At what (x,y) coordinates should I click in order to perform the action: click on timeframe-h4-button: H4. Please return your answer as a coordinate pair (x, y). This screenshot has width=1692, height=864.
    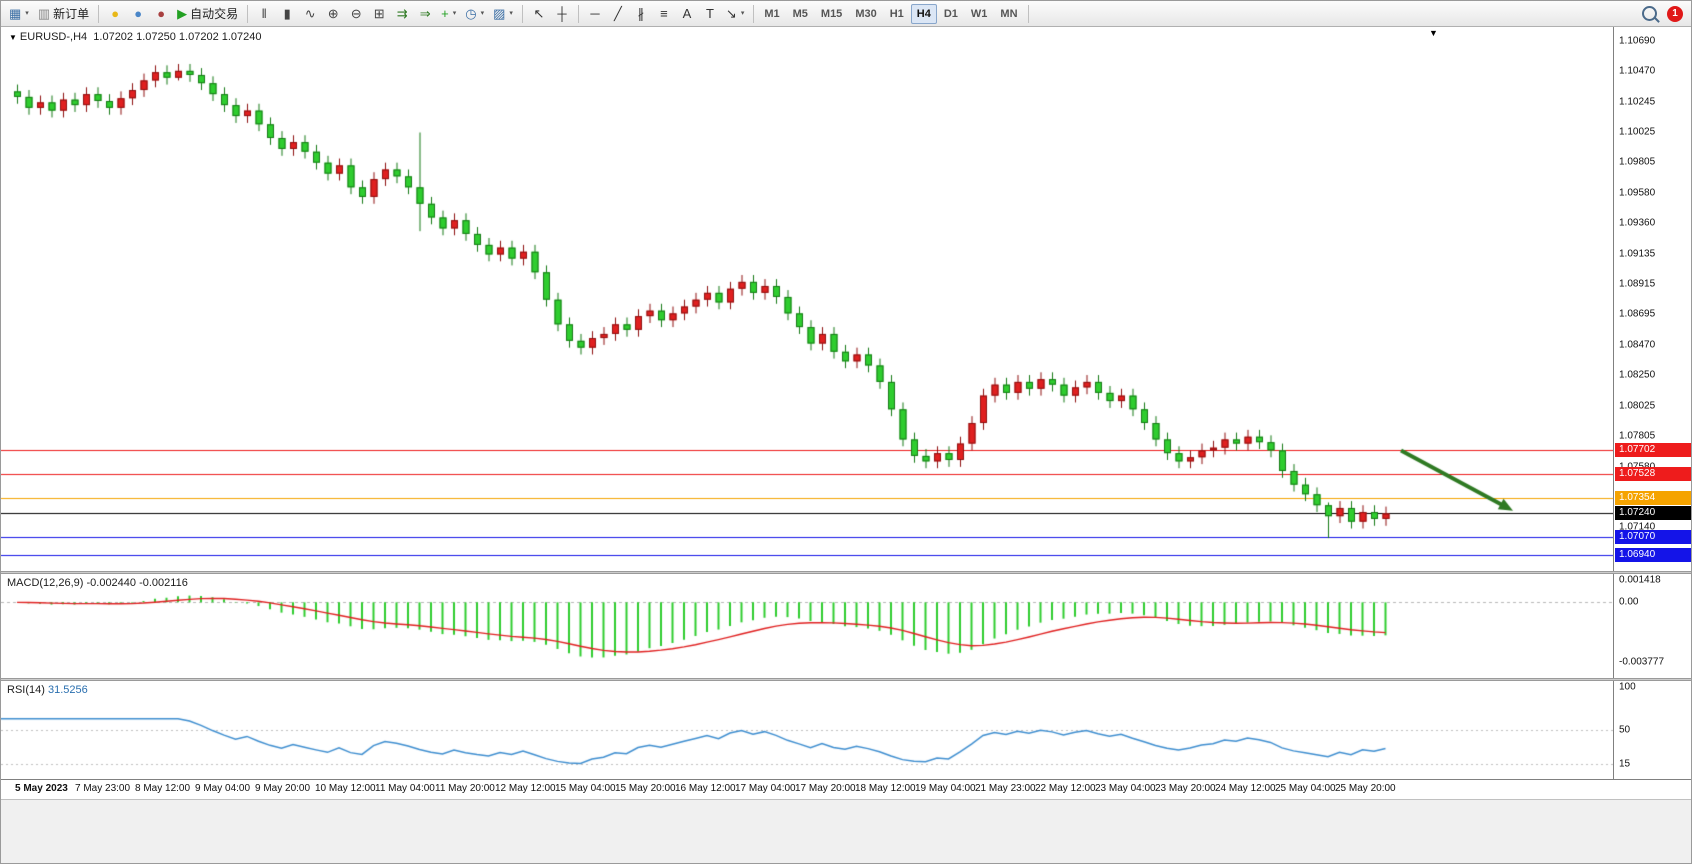
    Looking at the image, I should click on (923, 13).